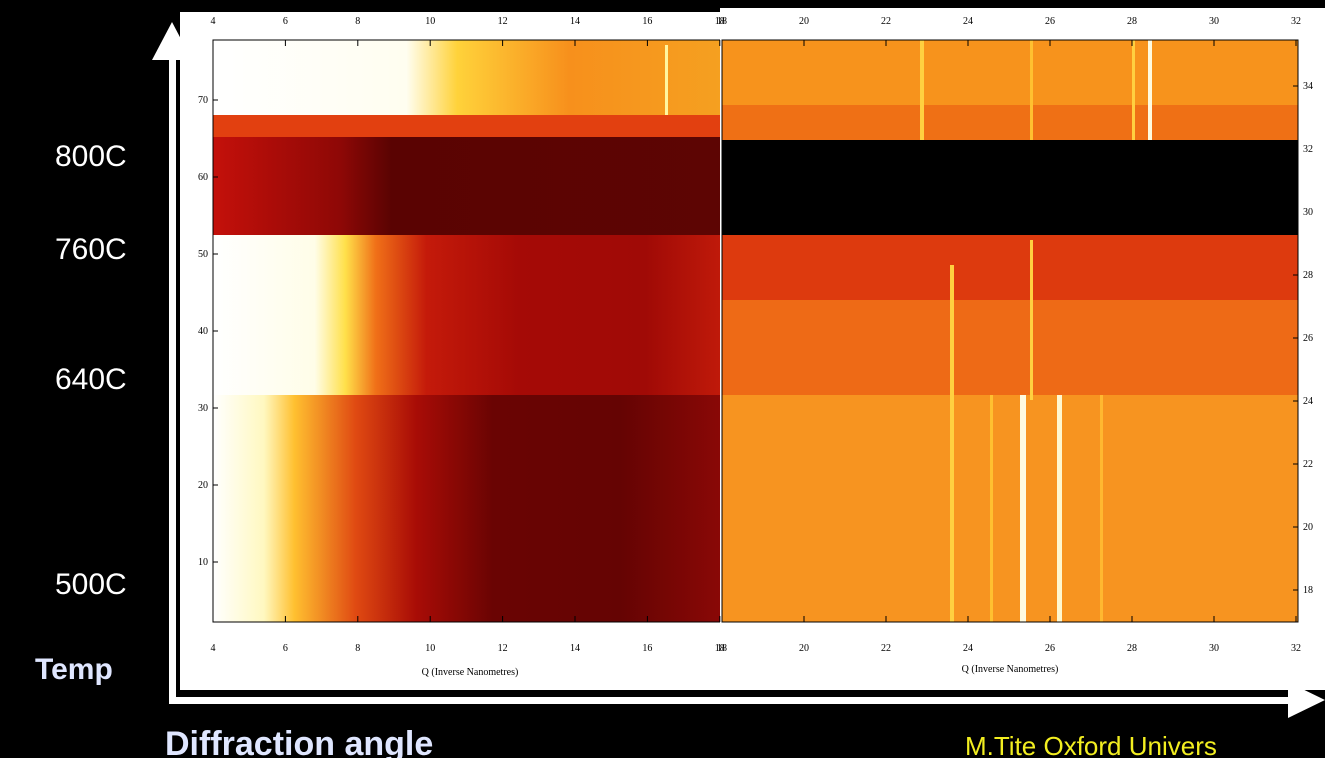  I want to click on y-tick-label: 26, so click(1308, 338).